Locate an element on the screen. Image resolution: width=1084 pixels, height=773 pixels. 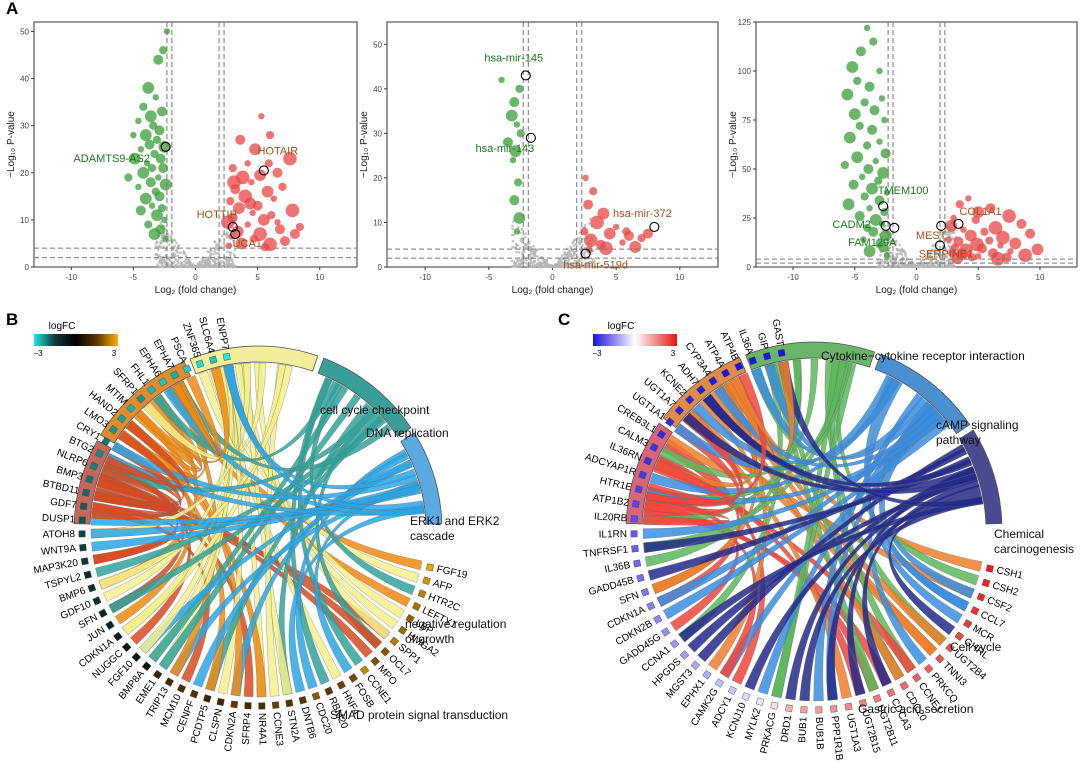
gene-label: NR4A1 is located at coordinates (262, 729).